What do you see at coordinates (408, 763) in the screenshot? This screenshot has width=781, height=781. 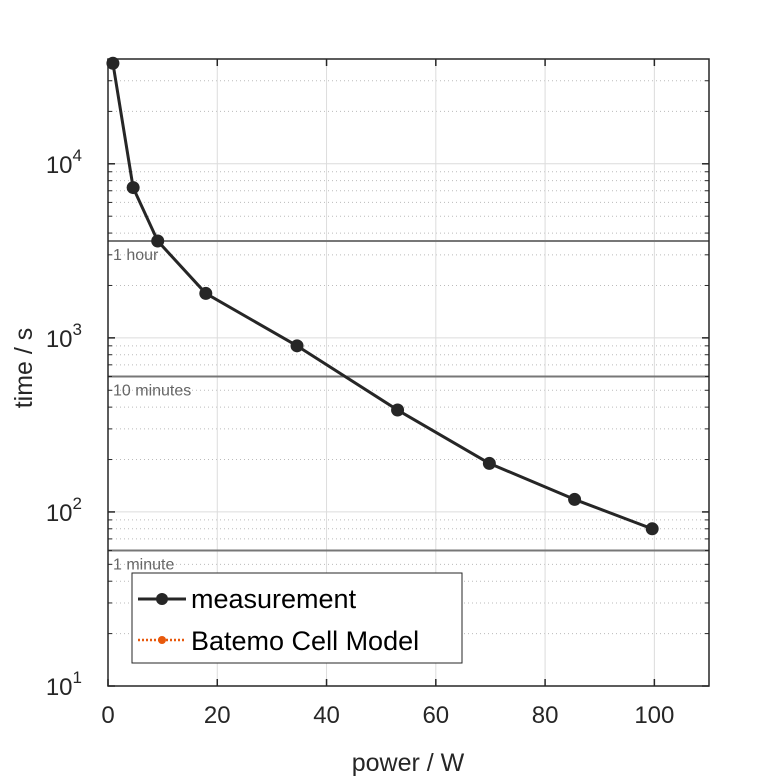 I see `x-axis-label: power / W` at bounding box center [408, 763].